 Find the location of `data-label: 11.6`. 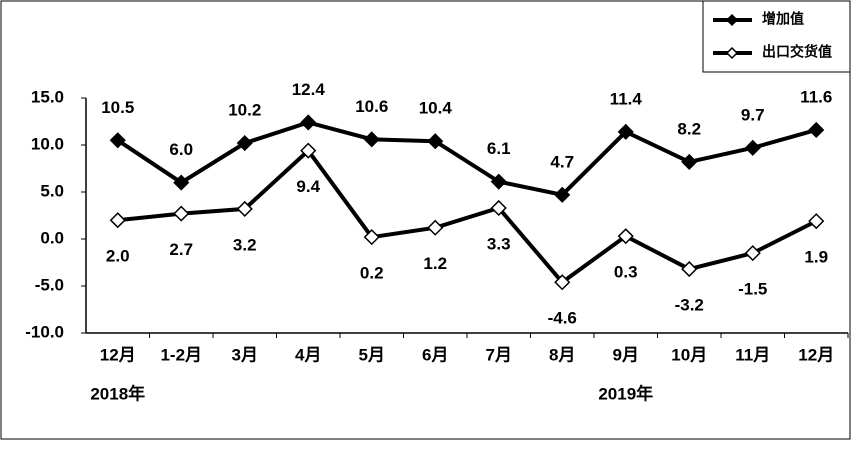

data-label: 11.6 is located at coordinates (816, 96).